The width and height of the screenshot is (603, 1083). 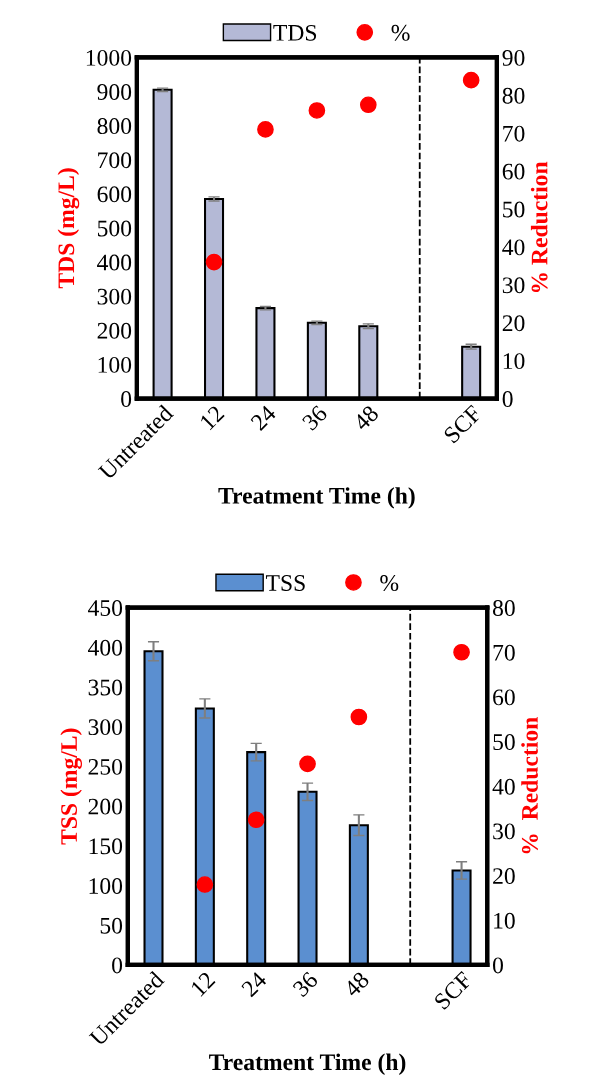 What do you see at coordinates (114, 228) in the screenshot?
I see `y-tick-label: 500` at bounding box center [114, 228].